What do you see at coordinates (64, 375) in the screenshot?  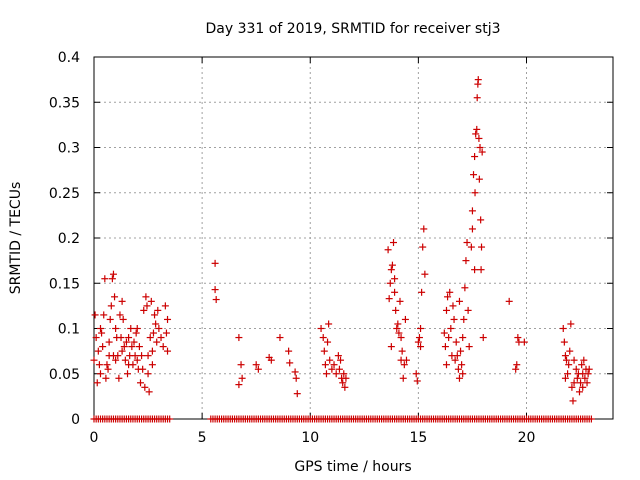 I see `y-tick-label: 0.05` at bounding box center [64, 375].